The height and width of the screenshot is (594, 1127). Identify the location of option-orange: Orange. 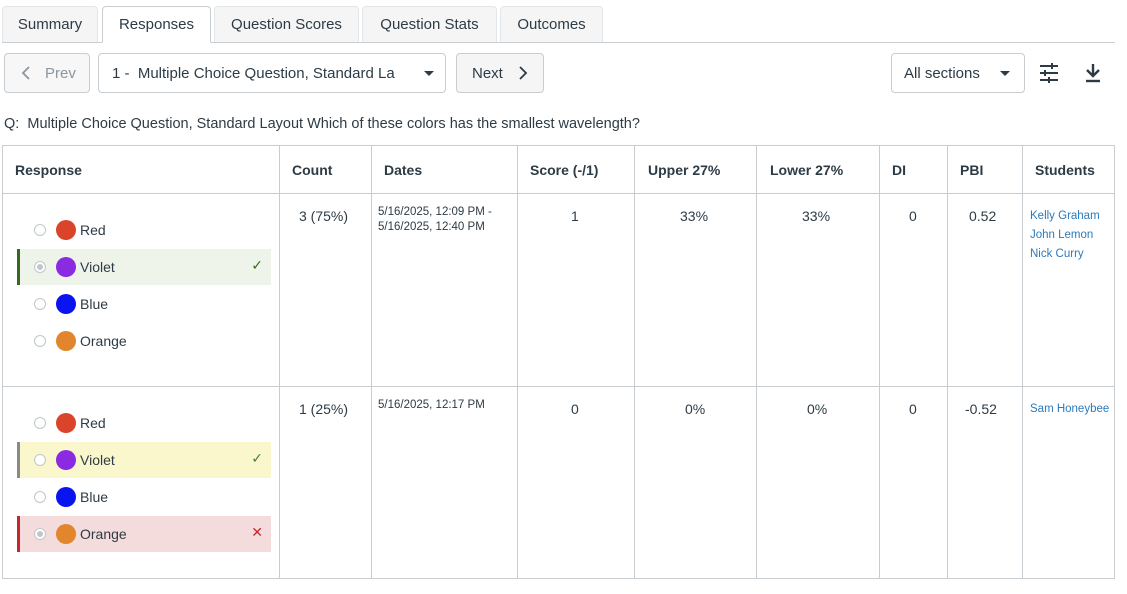
(144, 341).